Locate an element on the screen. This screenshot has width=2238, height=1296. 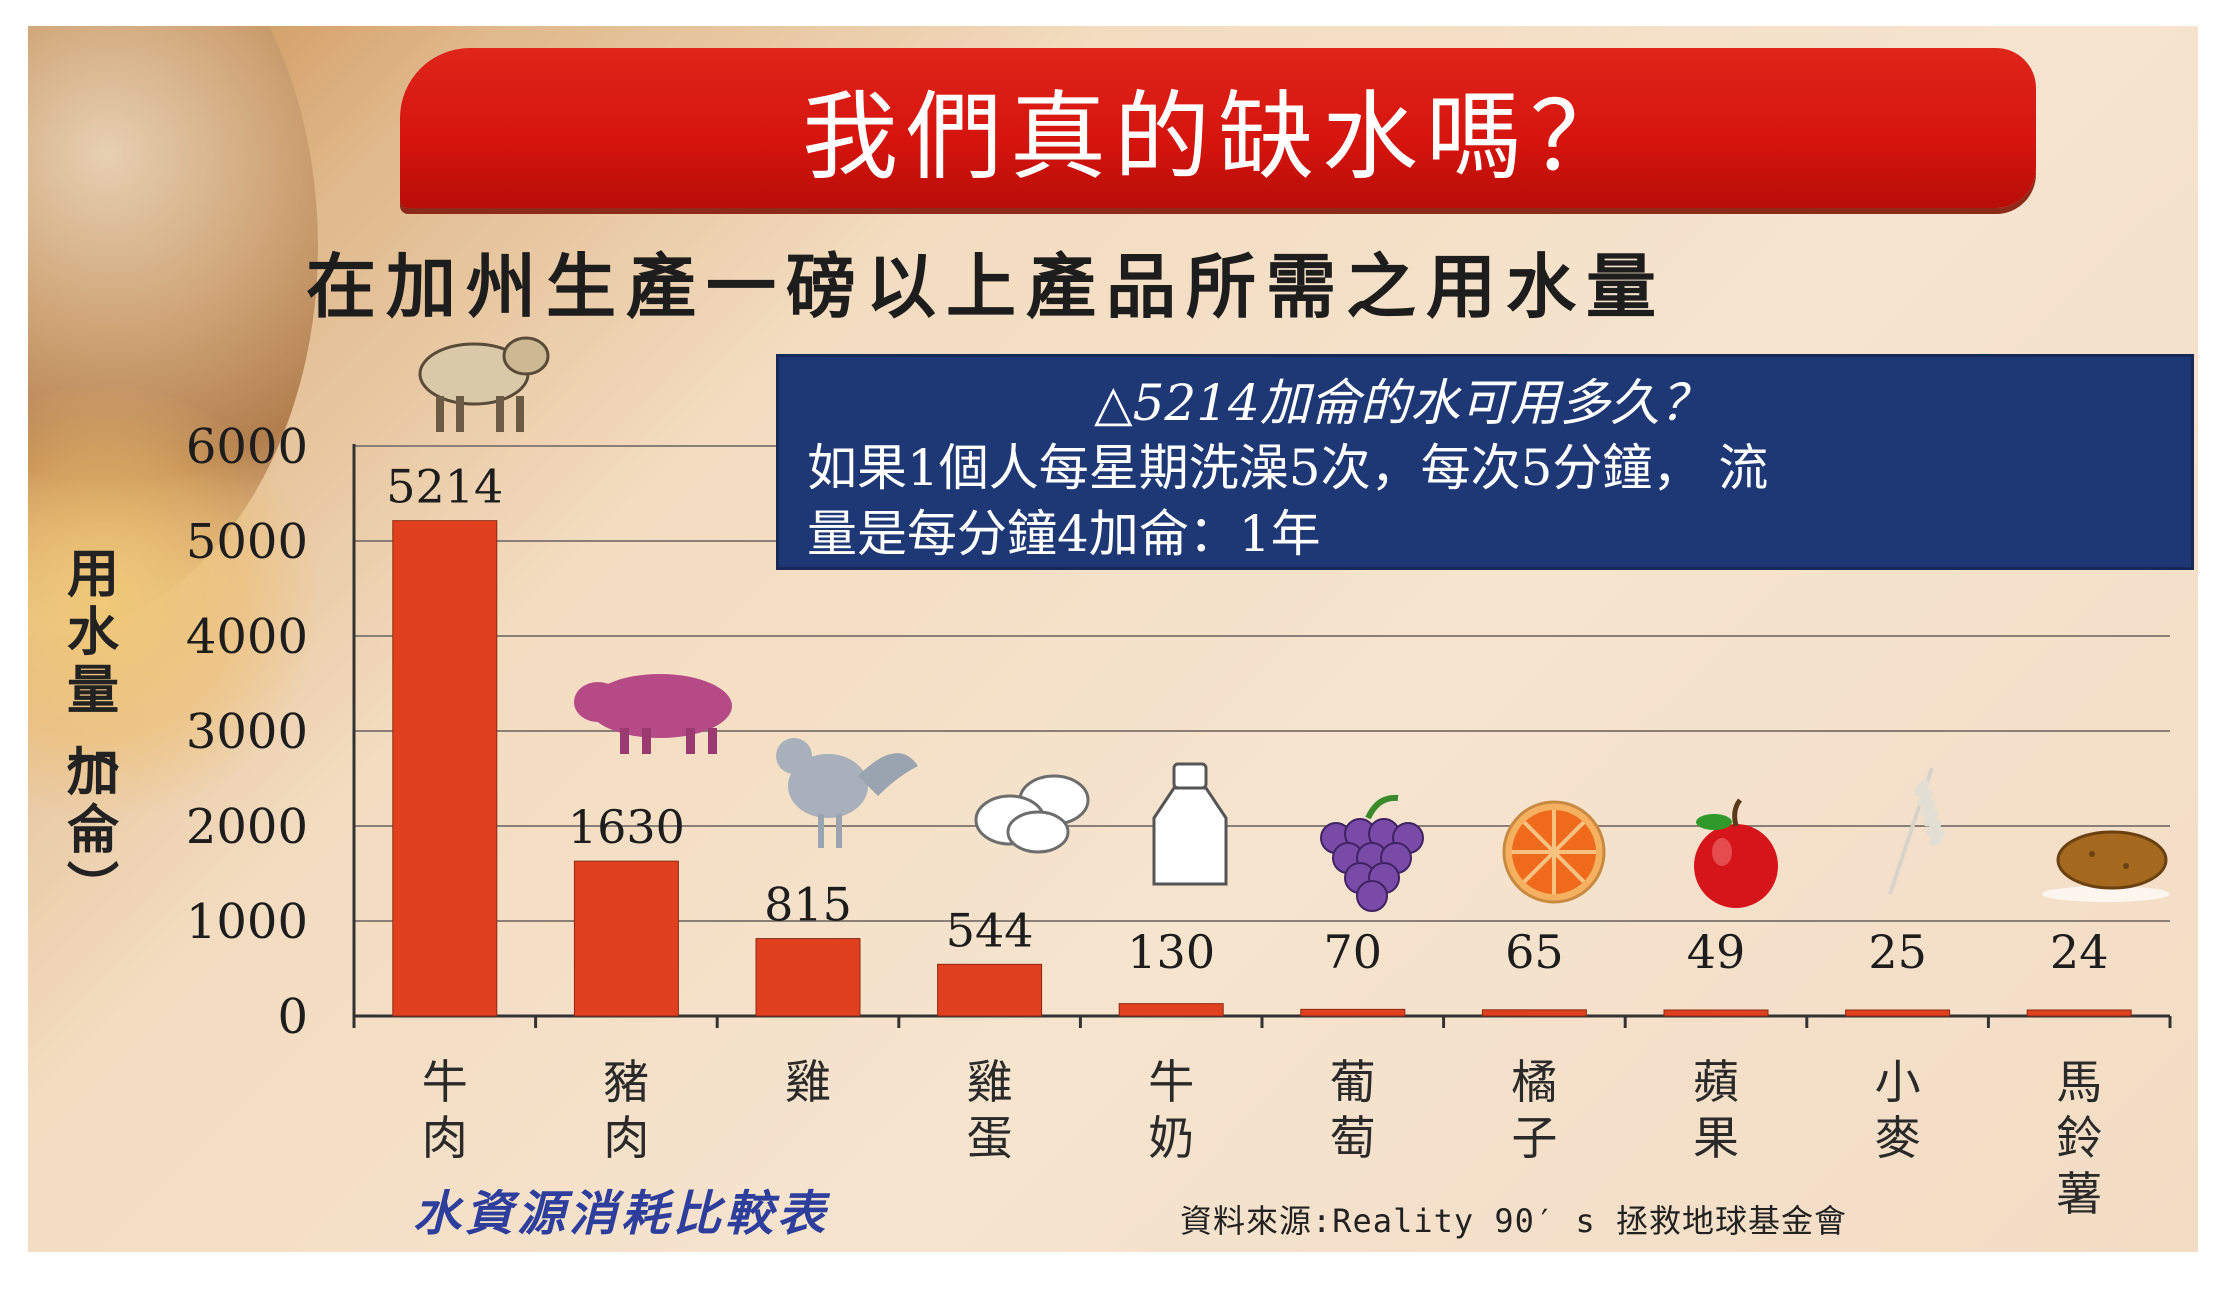
x-tick-label: 子 is located at coordinates (1534, 1138).